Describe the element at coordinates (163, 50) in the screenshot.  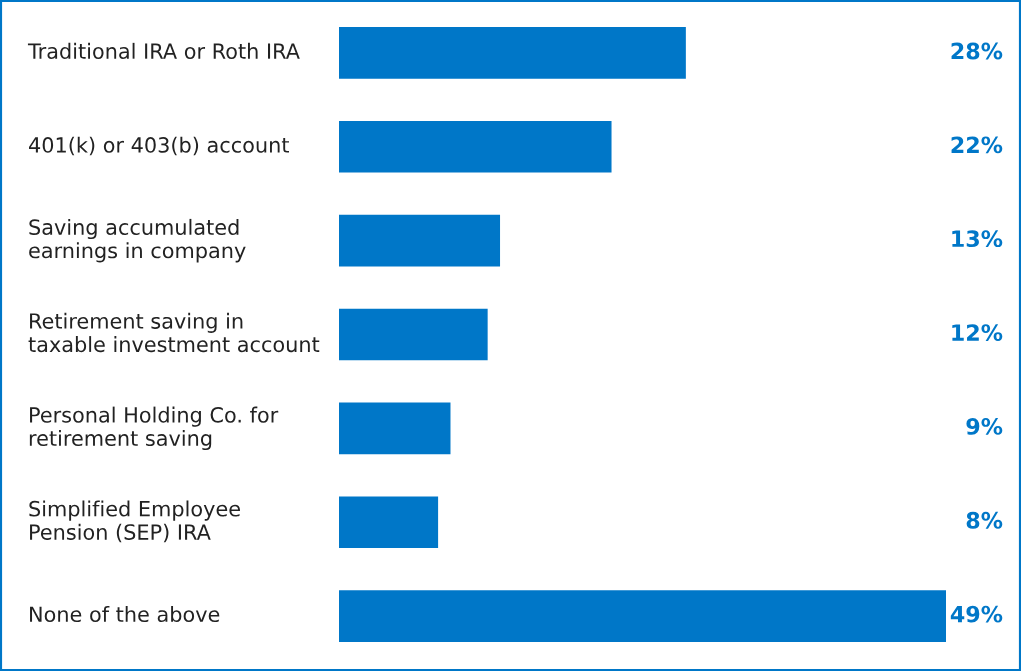
I see `y-tick-label: Traditional IRA or Roth IRA` at that location.